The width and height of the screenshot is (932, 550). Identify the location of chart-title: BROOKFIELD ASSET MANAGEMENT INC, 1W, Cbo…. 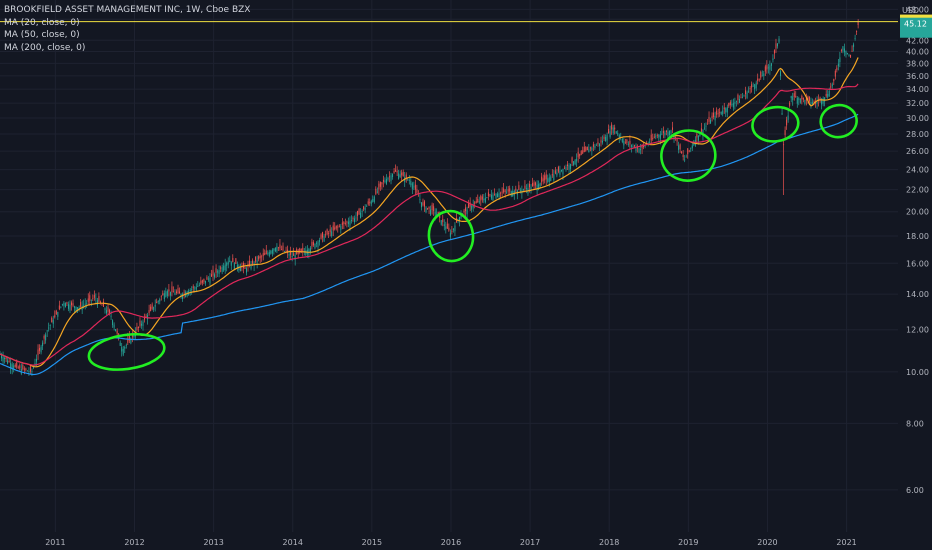
(127, 10).